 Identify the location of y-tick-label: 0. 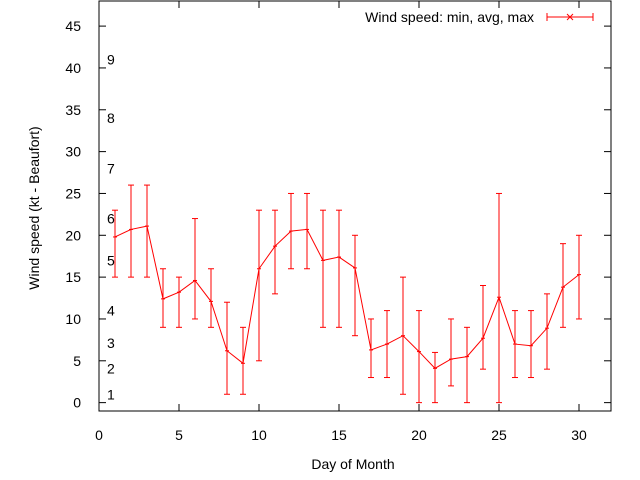
(77, 403).